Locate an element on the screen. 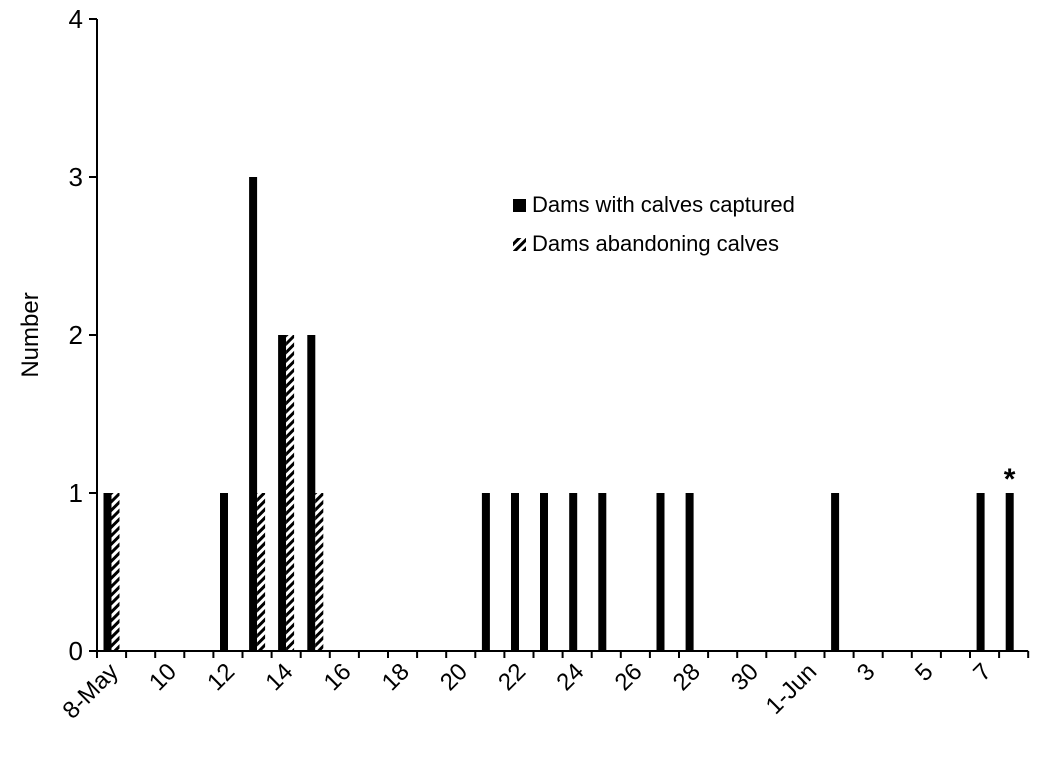 Image resolution: width=1045 pixels, height=761 pixels. annotations: * is located at coordinates (1010, 479).